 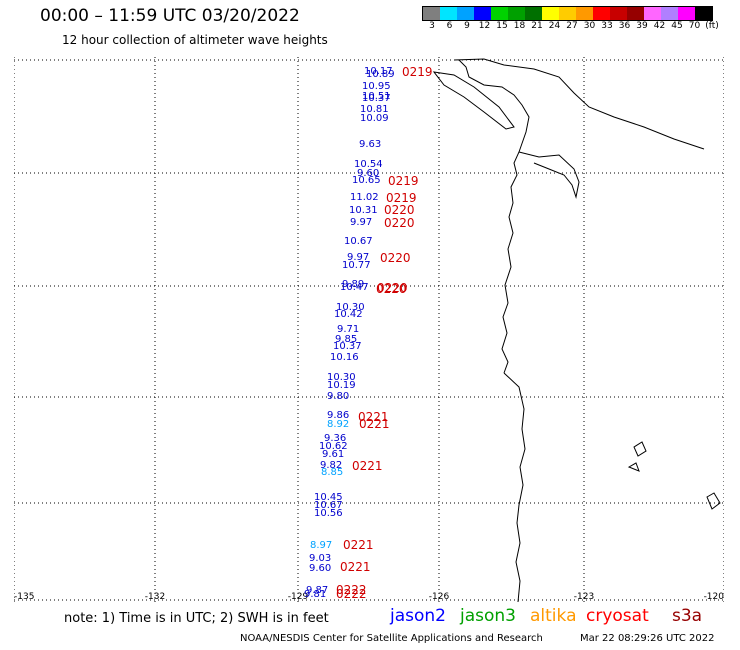 I want to click on color-scale, so click(x=567, y=13).